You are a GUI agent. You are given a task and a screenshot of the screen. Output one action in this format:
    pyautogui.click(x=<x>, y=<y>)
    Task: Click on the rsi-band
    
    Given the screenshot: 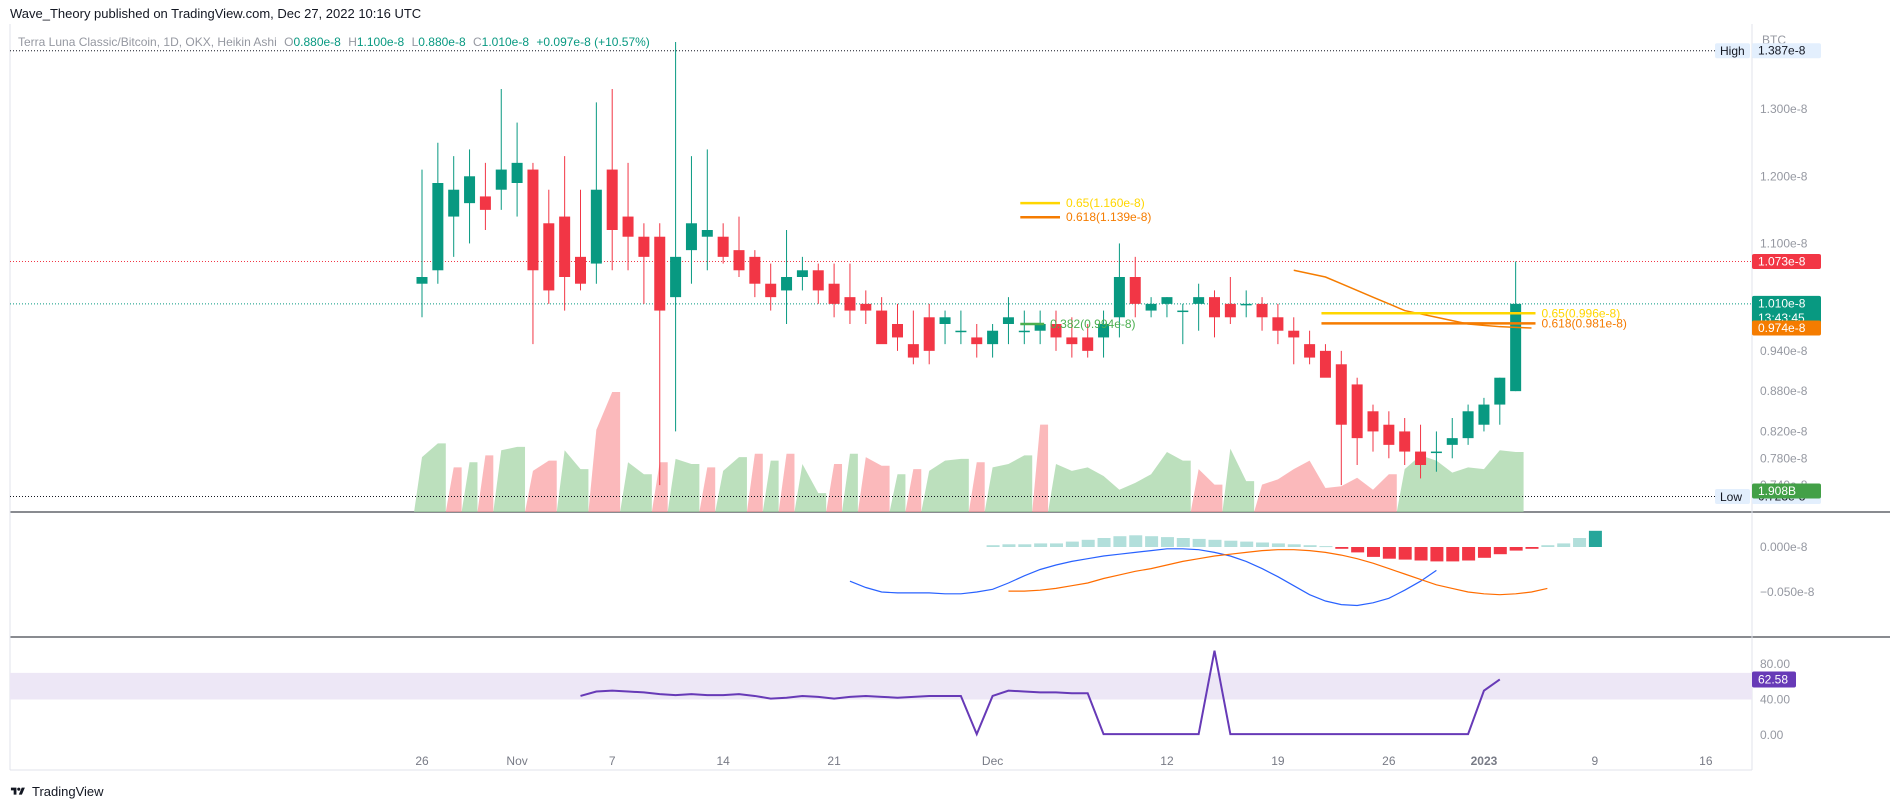 What is the action you would take?
    pyautogui.click(x=881, y=686)
    